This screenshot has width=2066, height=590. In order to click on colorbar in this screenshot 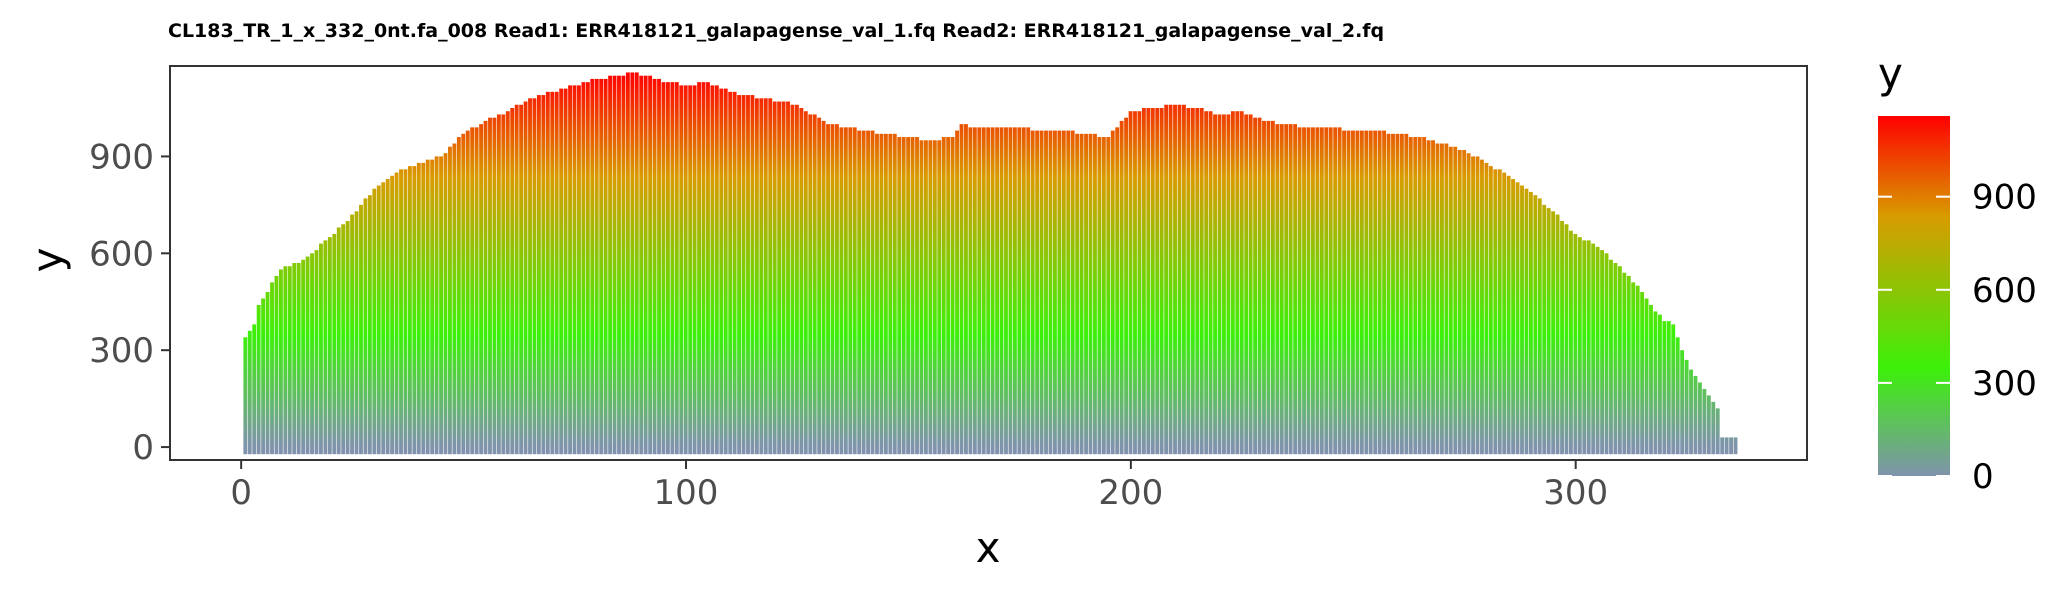, I will do `click(1914, 296)`.